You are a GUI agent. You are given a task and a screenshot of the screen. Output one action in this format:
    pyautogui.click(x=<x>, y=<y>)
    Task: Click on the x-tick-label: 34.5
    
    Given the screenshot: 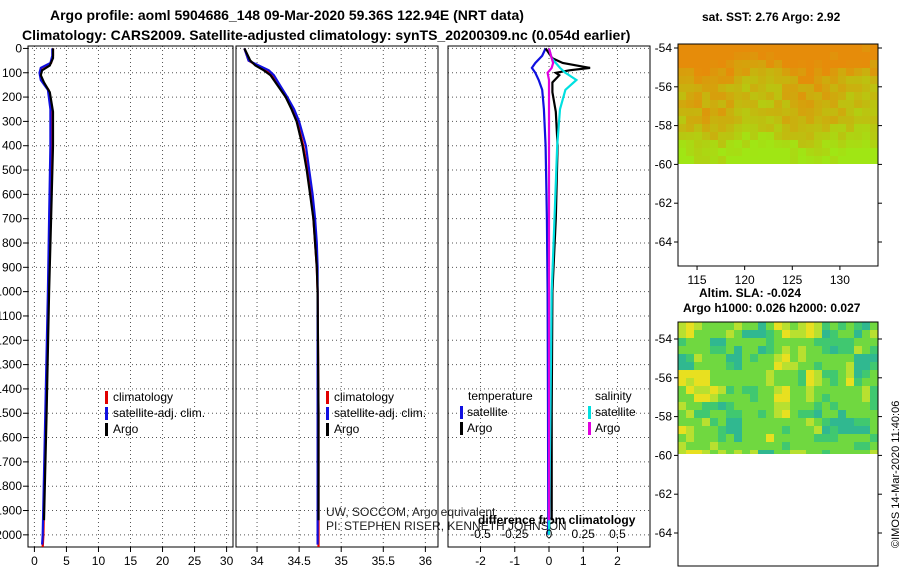 What is the action you would take?
    pyautogui.click(x=299, y=561)
    